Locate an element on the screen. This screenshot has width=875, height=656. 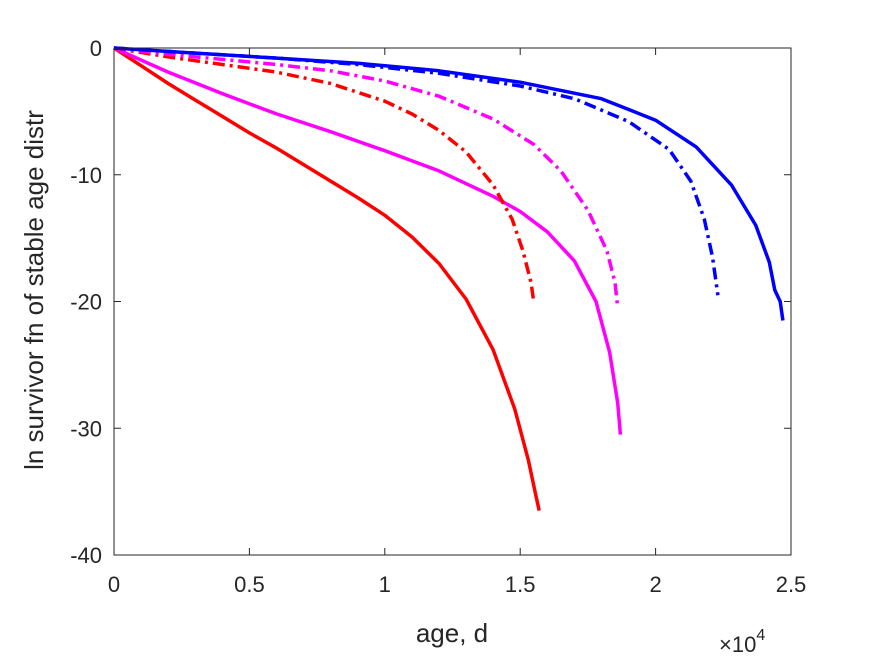
x-exponent-label: ×10⁴ is located at coordinates (742, 641).